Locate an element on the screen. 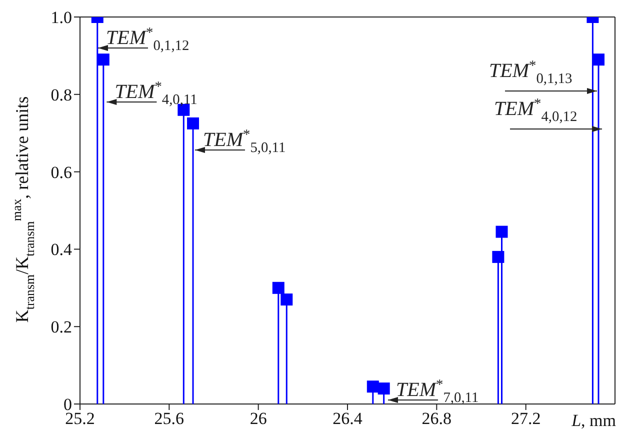 This screenshot has height=442, width=618. y-tick-label: 0.6 is located at coordinates (61, 172).